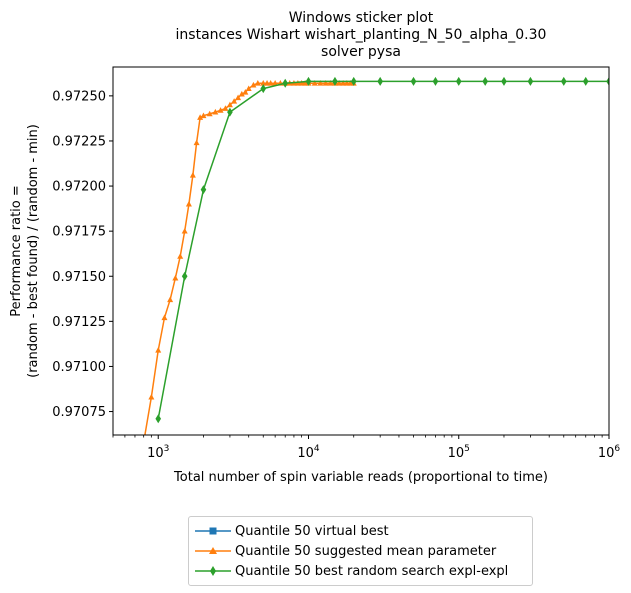 Image resolution: width=631 pixels, height=593 pixels. Describe the element at coordinates (158, 452) in the screenshot. I see `x-tick-label: 103` at that location.